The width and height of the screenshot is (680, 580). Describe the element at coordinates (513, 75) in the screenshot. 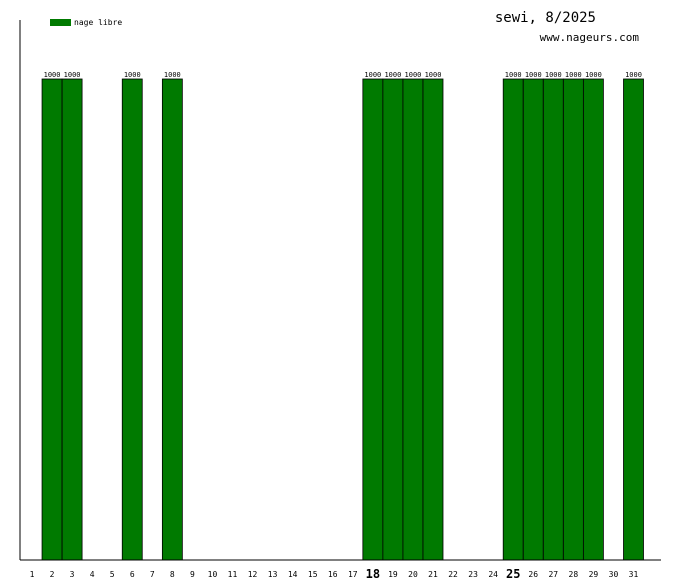

I see `data-label-day-25: 1000` at that location.